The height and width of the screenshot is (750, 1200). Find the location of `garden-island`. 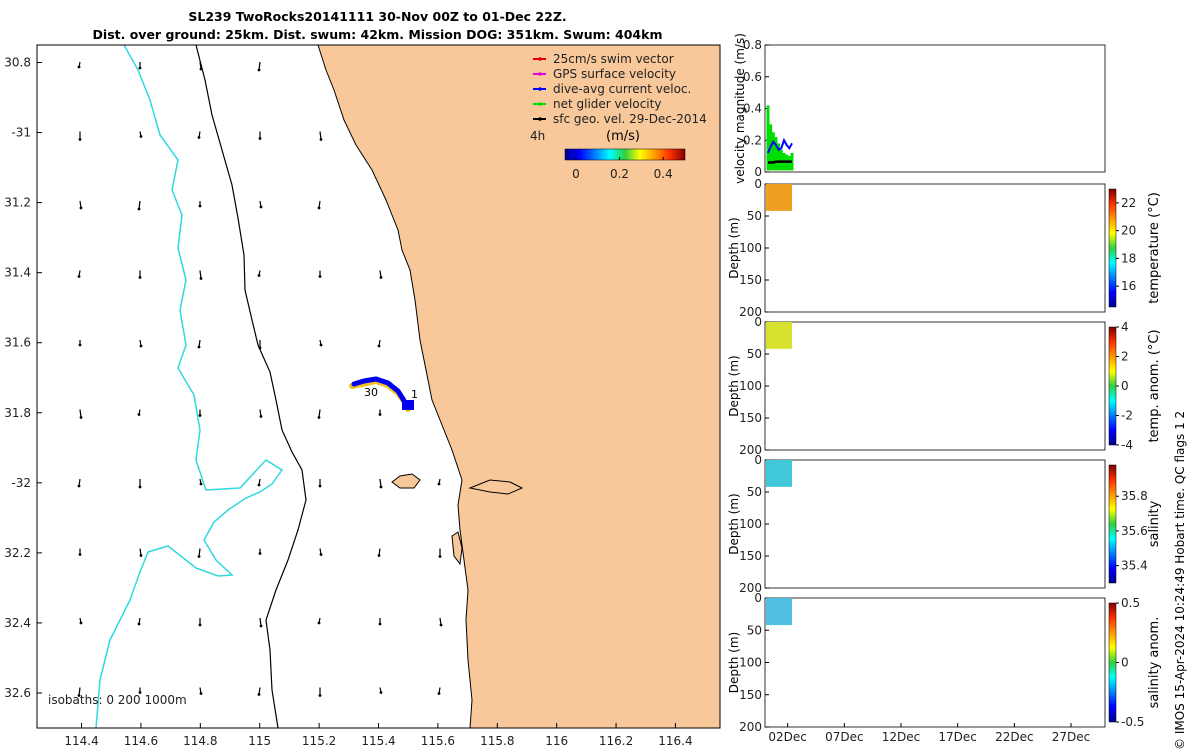

garden-island is located at coordinates (457, 548).